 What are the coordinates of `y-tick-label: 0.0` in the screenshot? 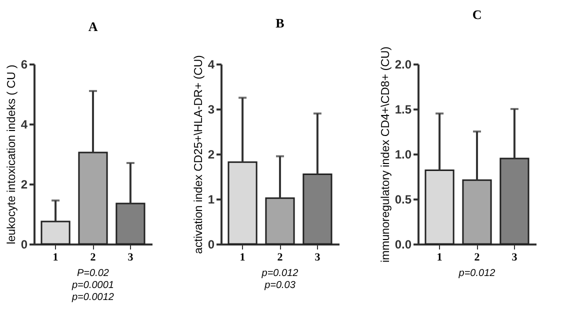 It's located at (403, 245).